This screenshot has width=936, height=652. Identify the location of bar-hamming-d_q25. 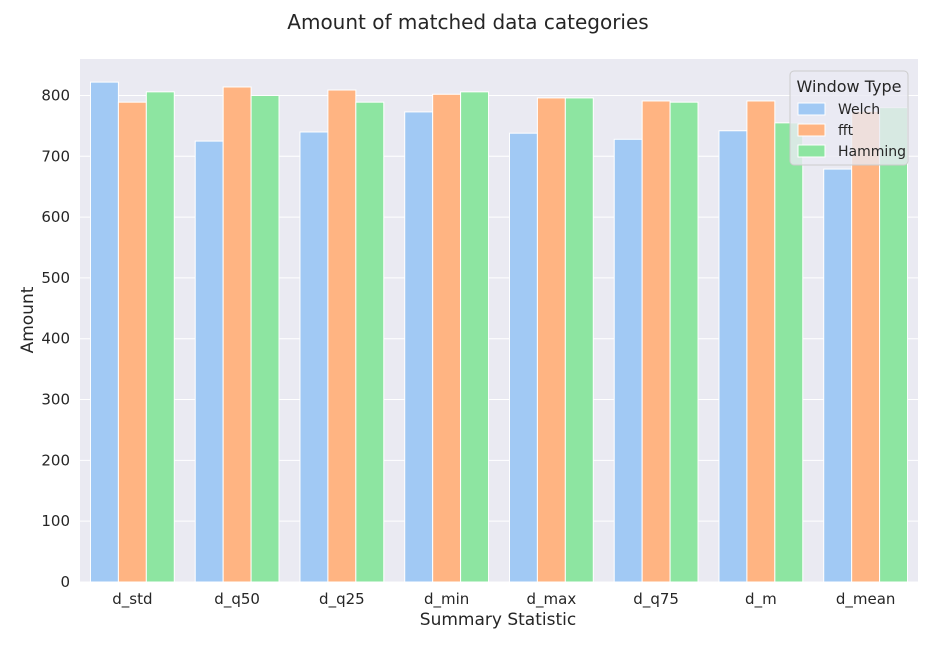
(370, 342).